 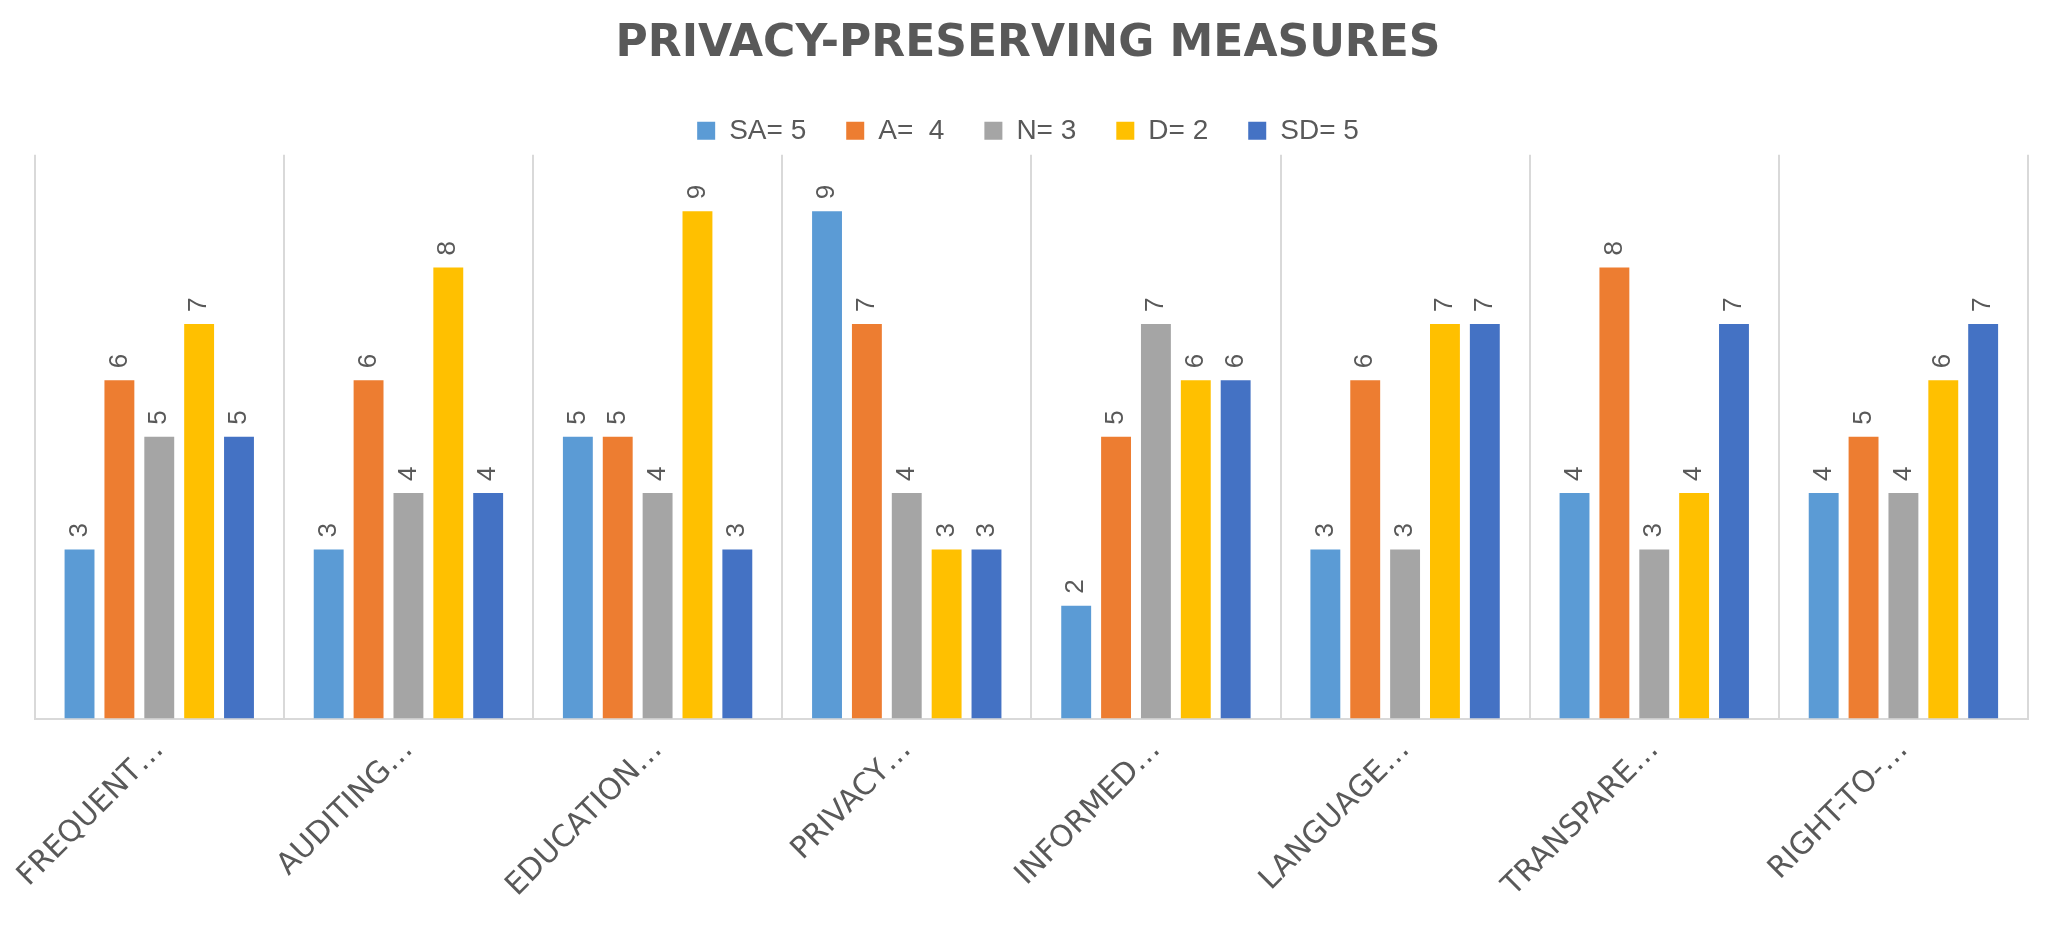 I want to click on legend-label: N= 3, so click(x=1046, y=129).